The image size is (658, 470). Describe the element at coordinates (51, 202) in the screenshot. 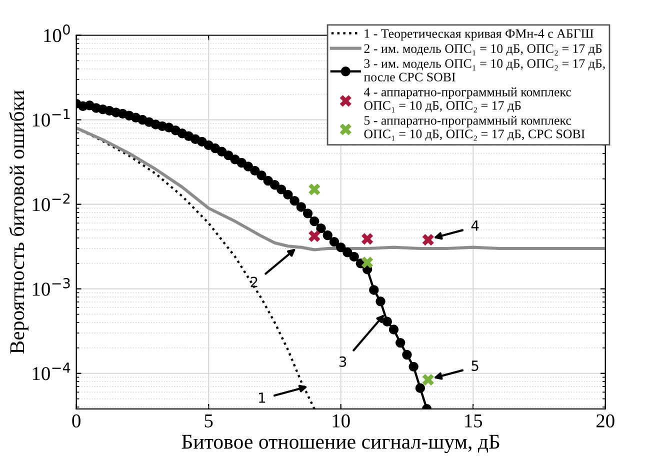

I see `y-tick-label: 10$^{−2}$` at that location.